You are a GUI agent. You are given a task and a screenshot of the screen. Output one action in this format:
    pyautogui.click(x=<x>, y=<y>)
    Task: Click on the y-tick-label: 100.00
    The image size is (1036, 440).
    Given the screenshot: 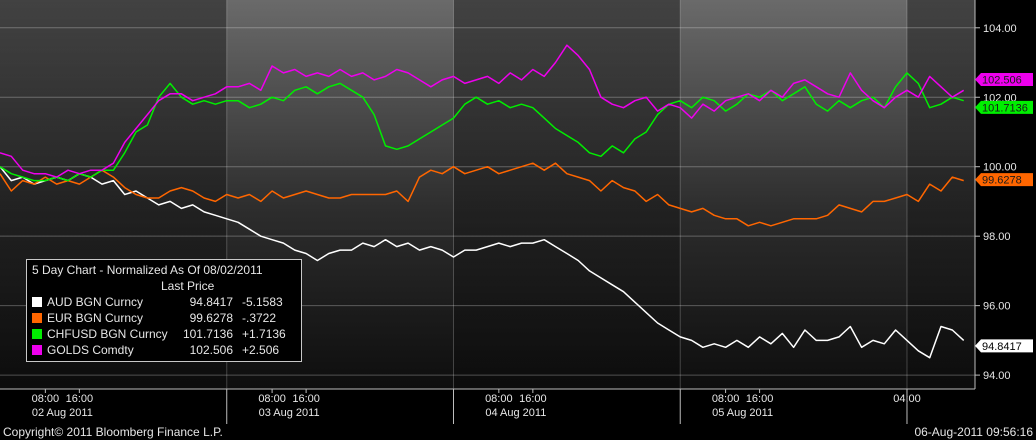 What is the action you would take?
    pyautogui.click(x=1000, y=168)
    